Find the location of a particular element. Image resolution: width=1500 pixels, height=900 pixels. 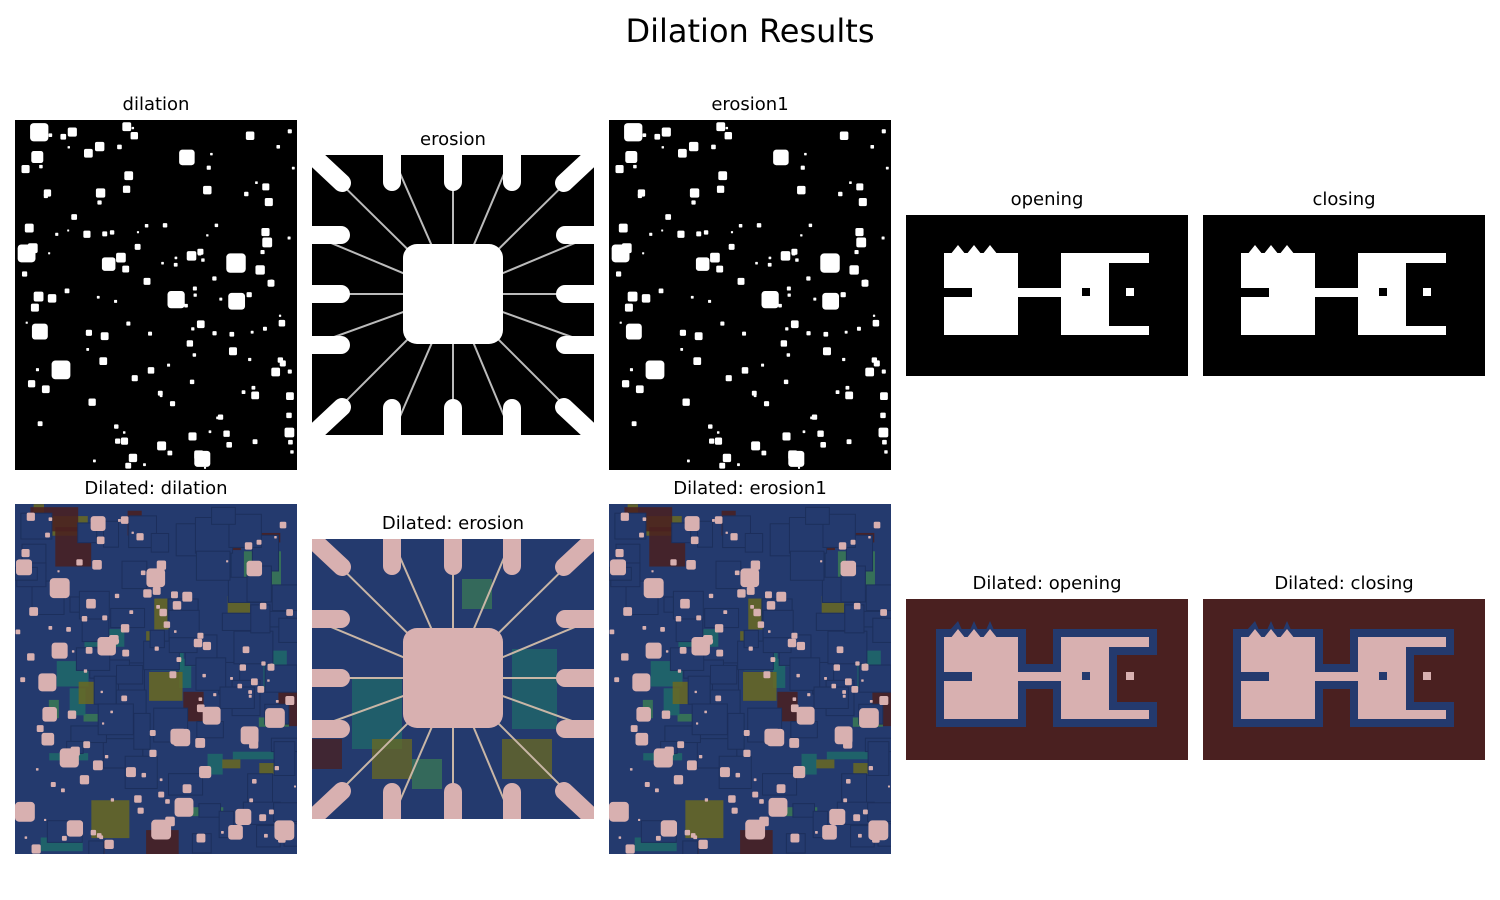

panel-title-erosion: erosion is located at coordinates (453, 139).